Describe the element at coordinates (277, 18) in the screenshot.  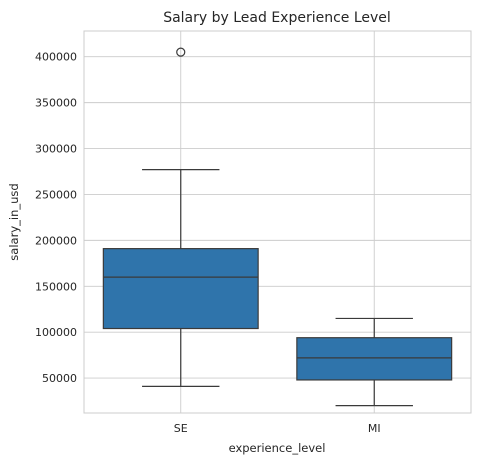
I see `chart-title: Salary by Lead Experience Level` at that location.